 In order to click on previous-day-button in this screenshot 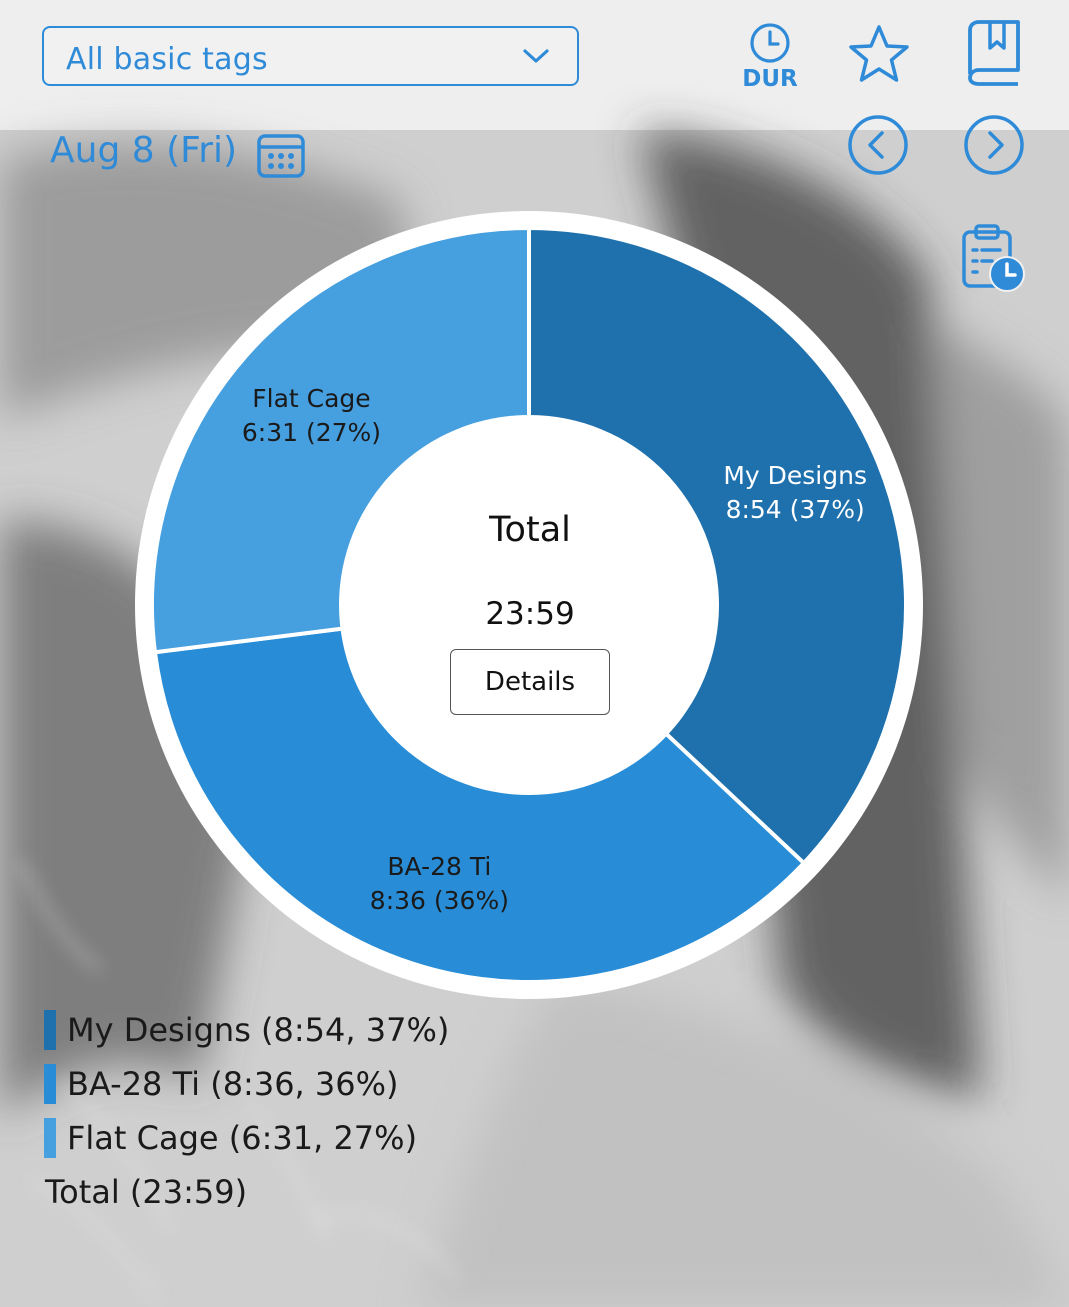, I will do `click(878, 145)`.